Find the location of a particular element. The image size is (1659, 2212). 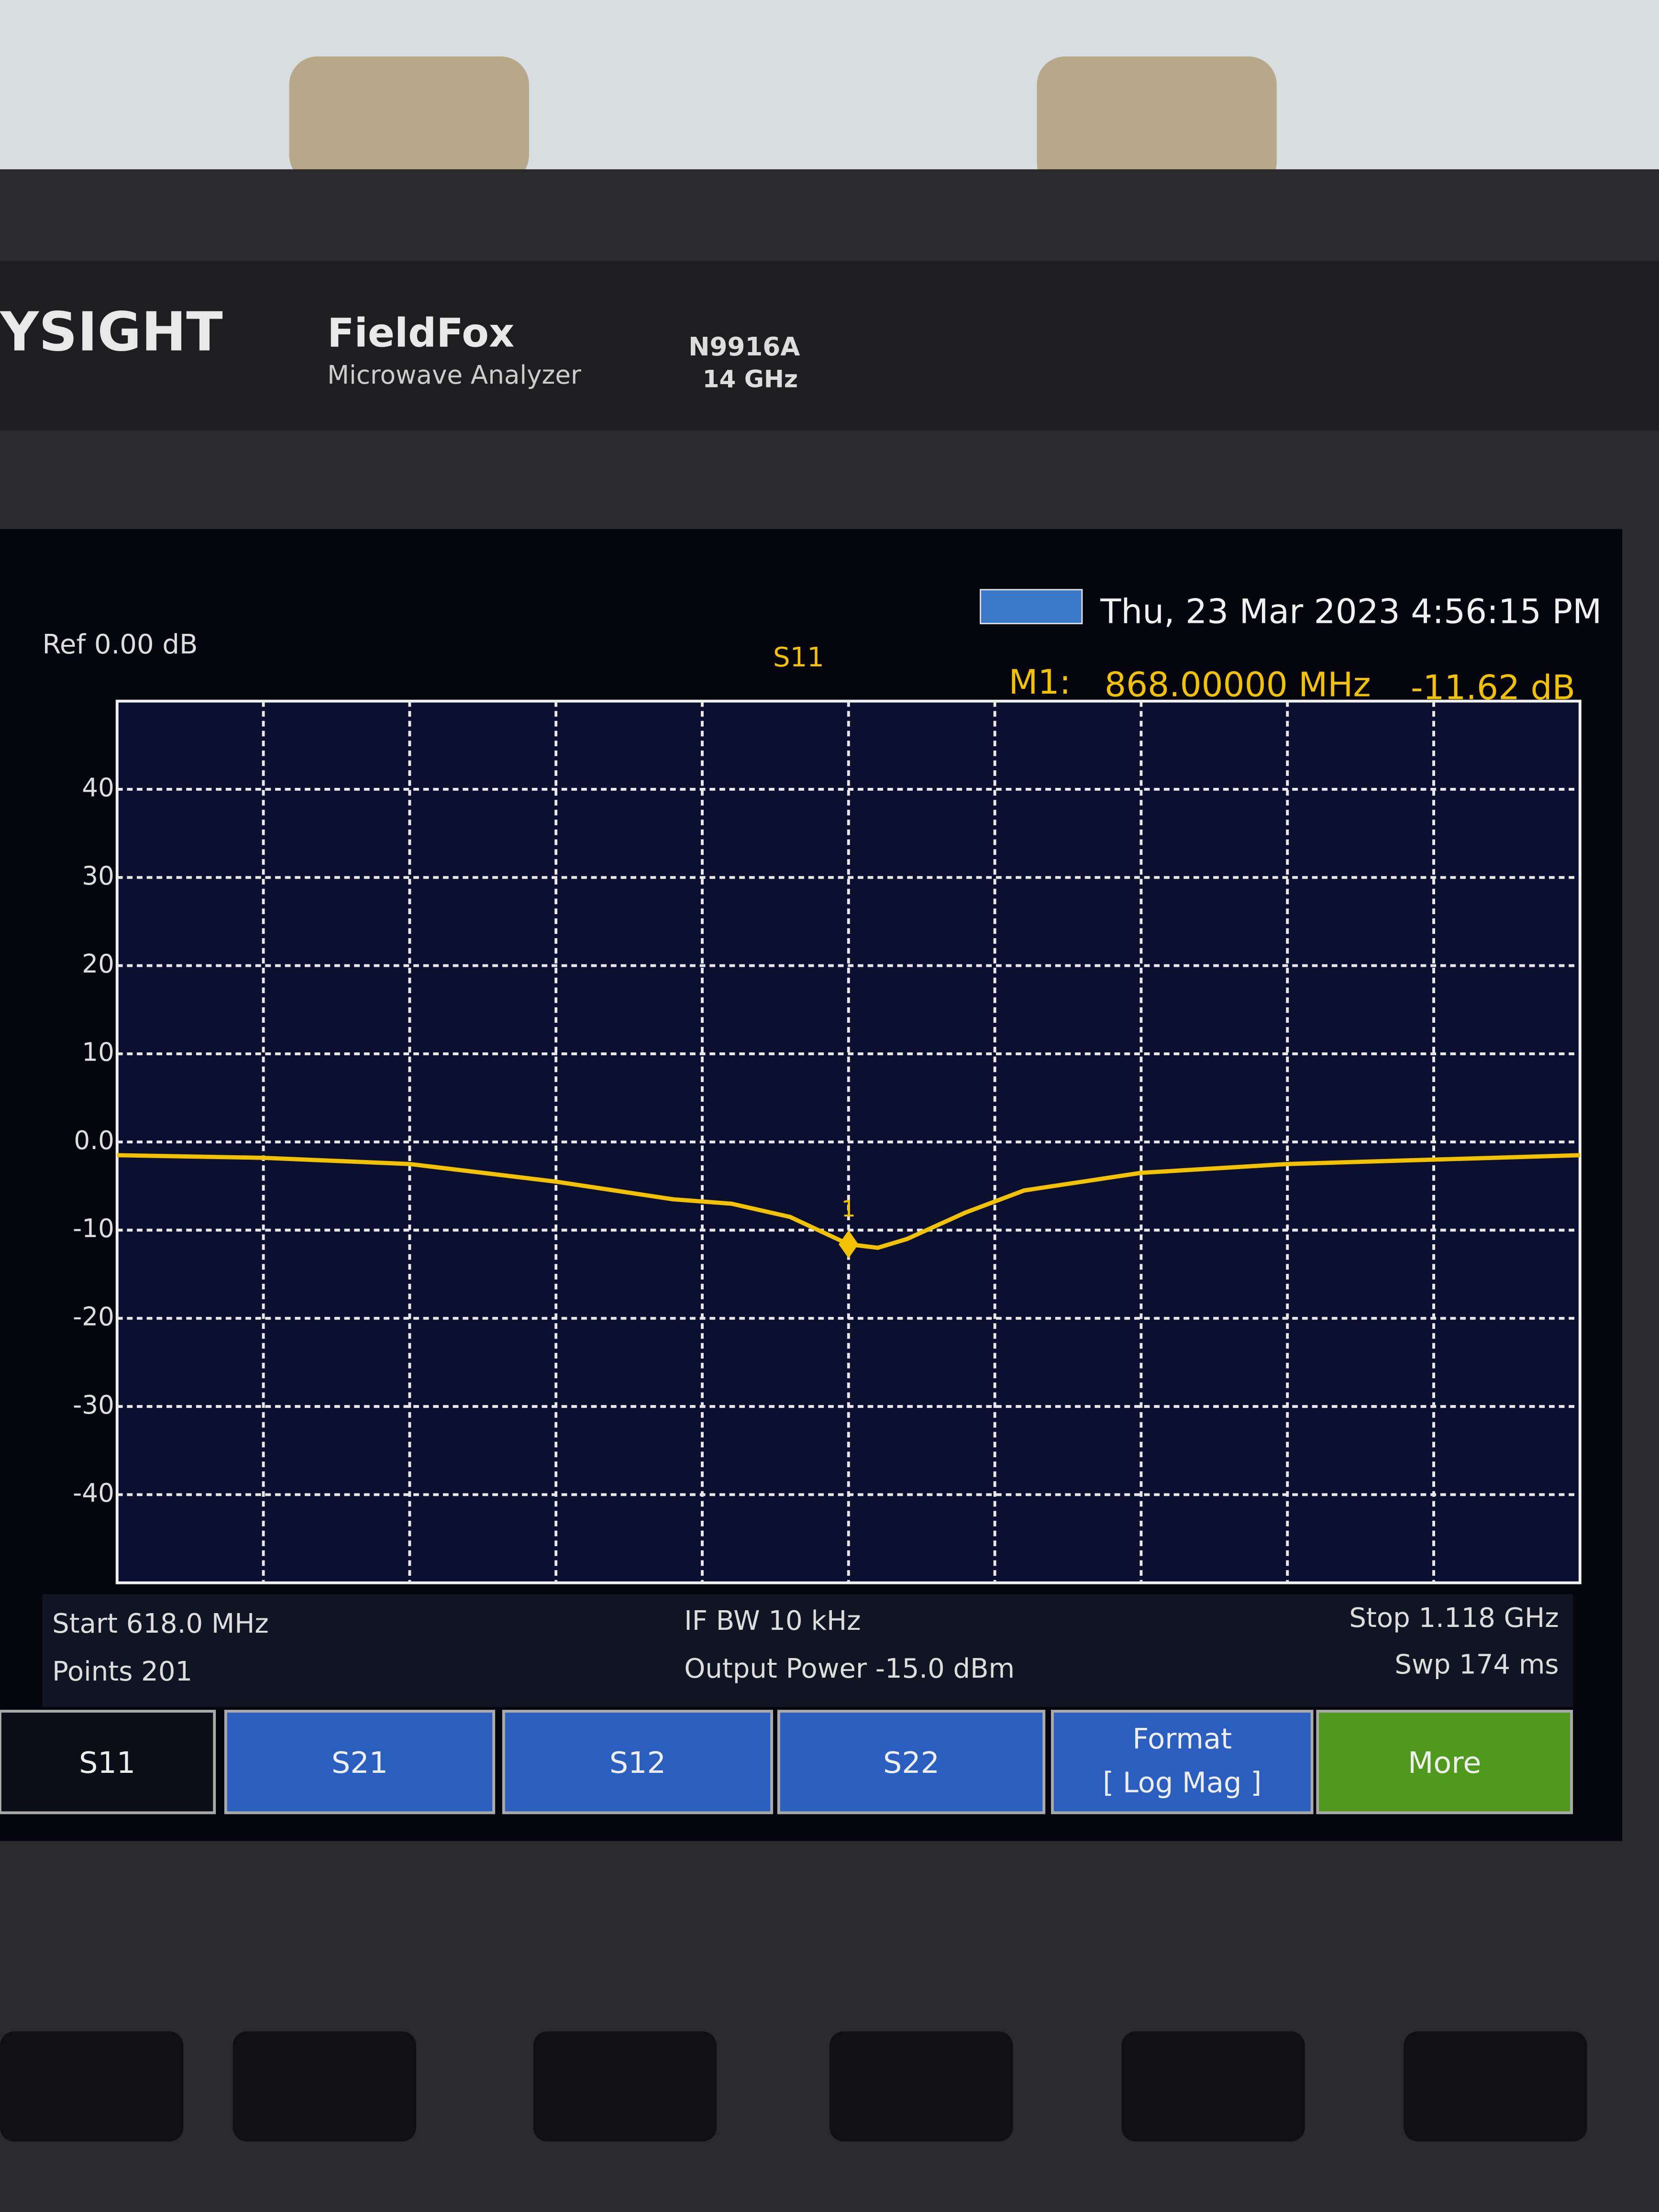

y-tick-label: 0.0 is located at coordinates (94, 1140).